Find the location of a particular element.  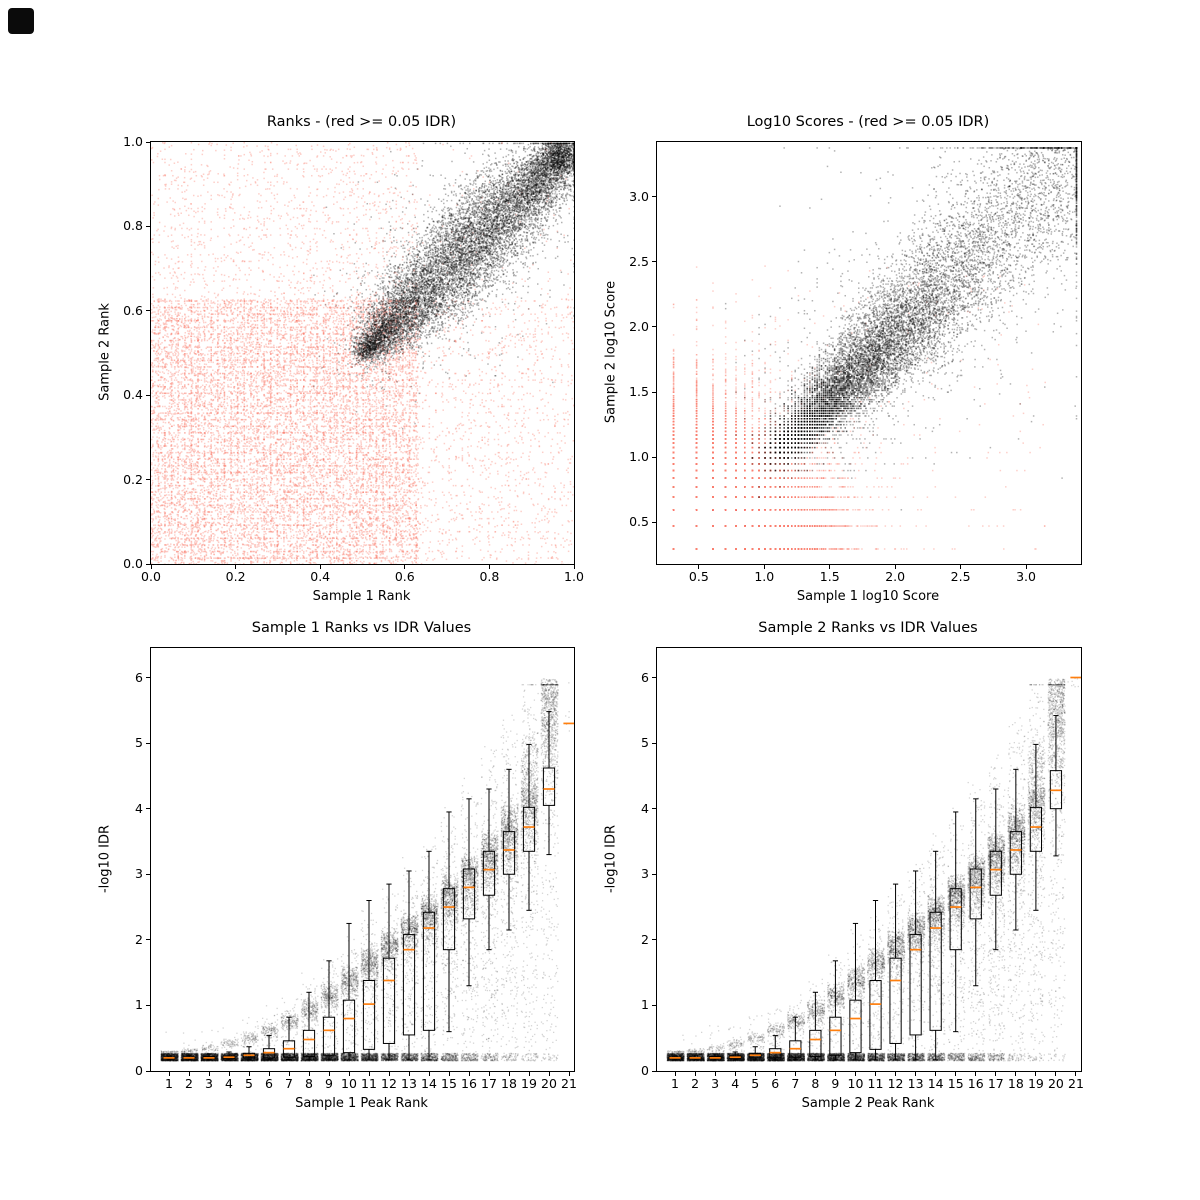

x-axis-label: Sample 2 Peak Rank is located at coordinates (868, 1103).